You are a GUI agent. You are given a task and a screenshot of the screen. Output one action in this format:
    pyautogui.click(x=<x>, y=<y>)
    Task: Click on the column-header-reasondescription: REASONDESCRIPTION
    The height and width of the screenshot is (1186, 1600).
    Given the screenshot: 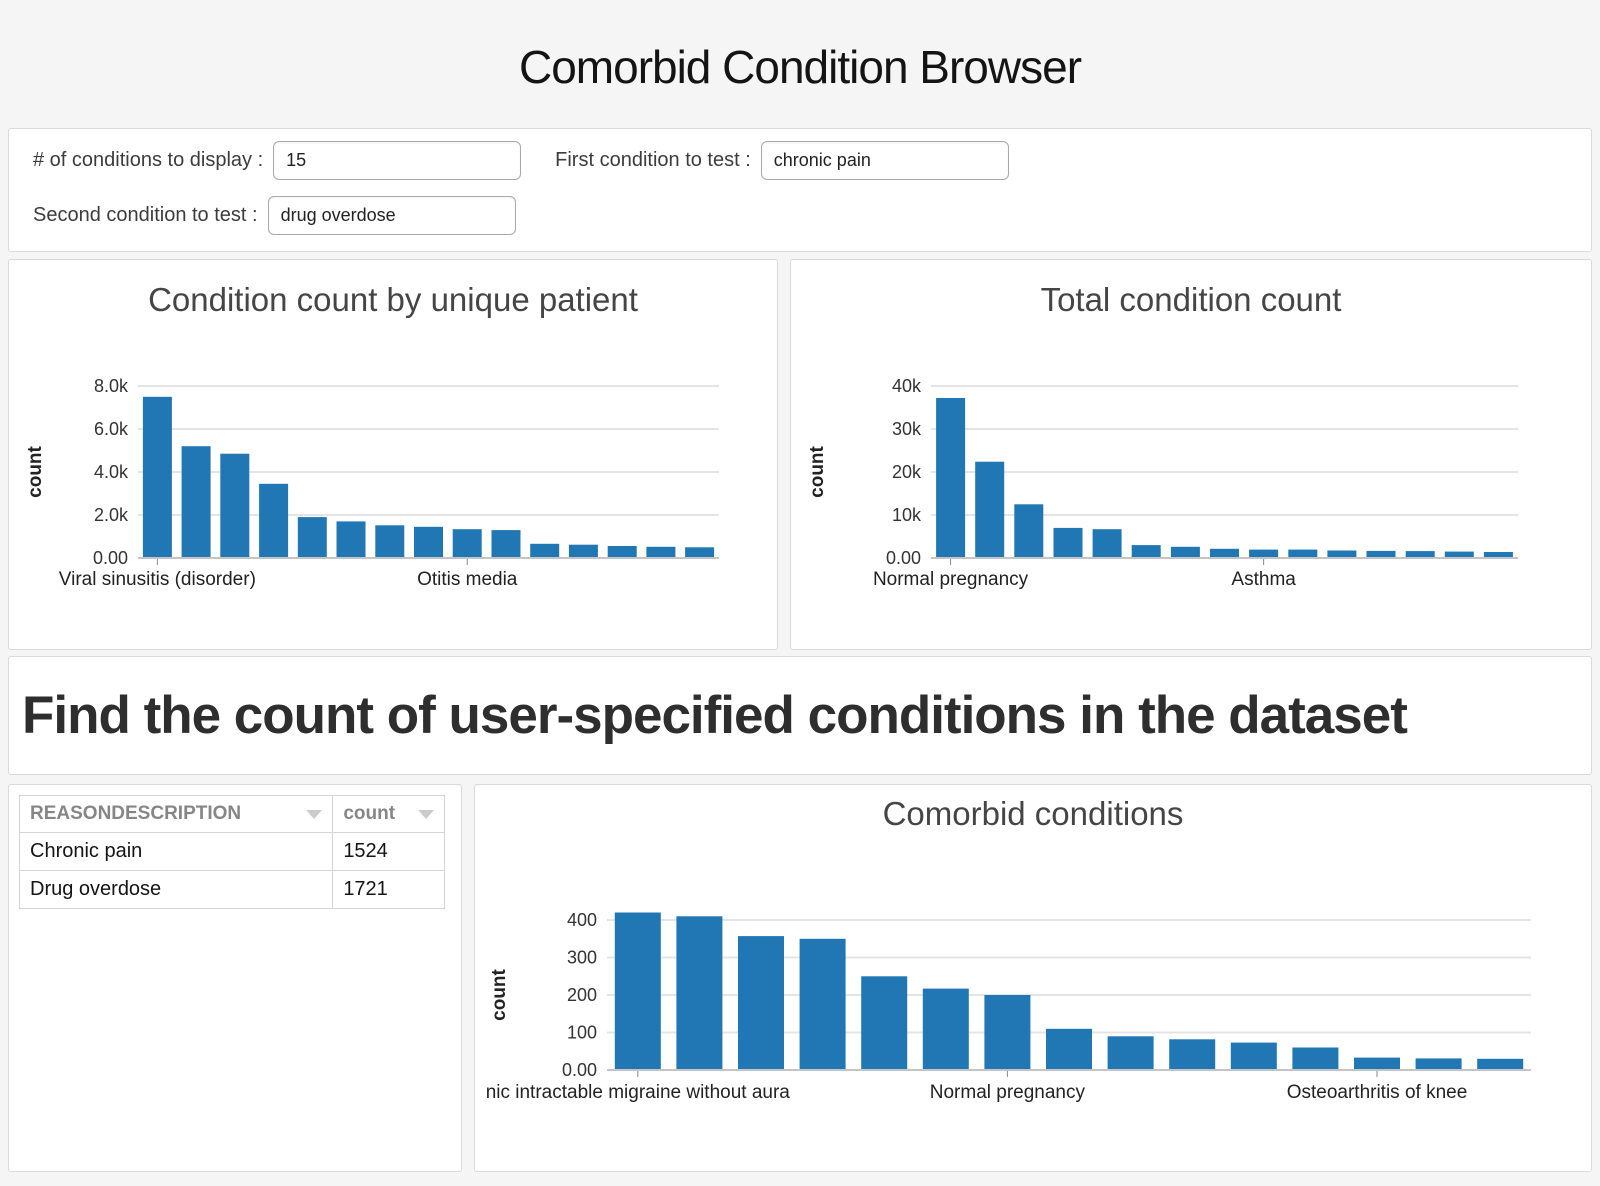 What is the action you would take?
    pyautogui.click(x=176, y=814)
    